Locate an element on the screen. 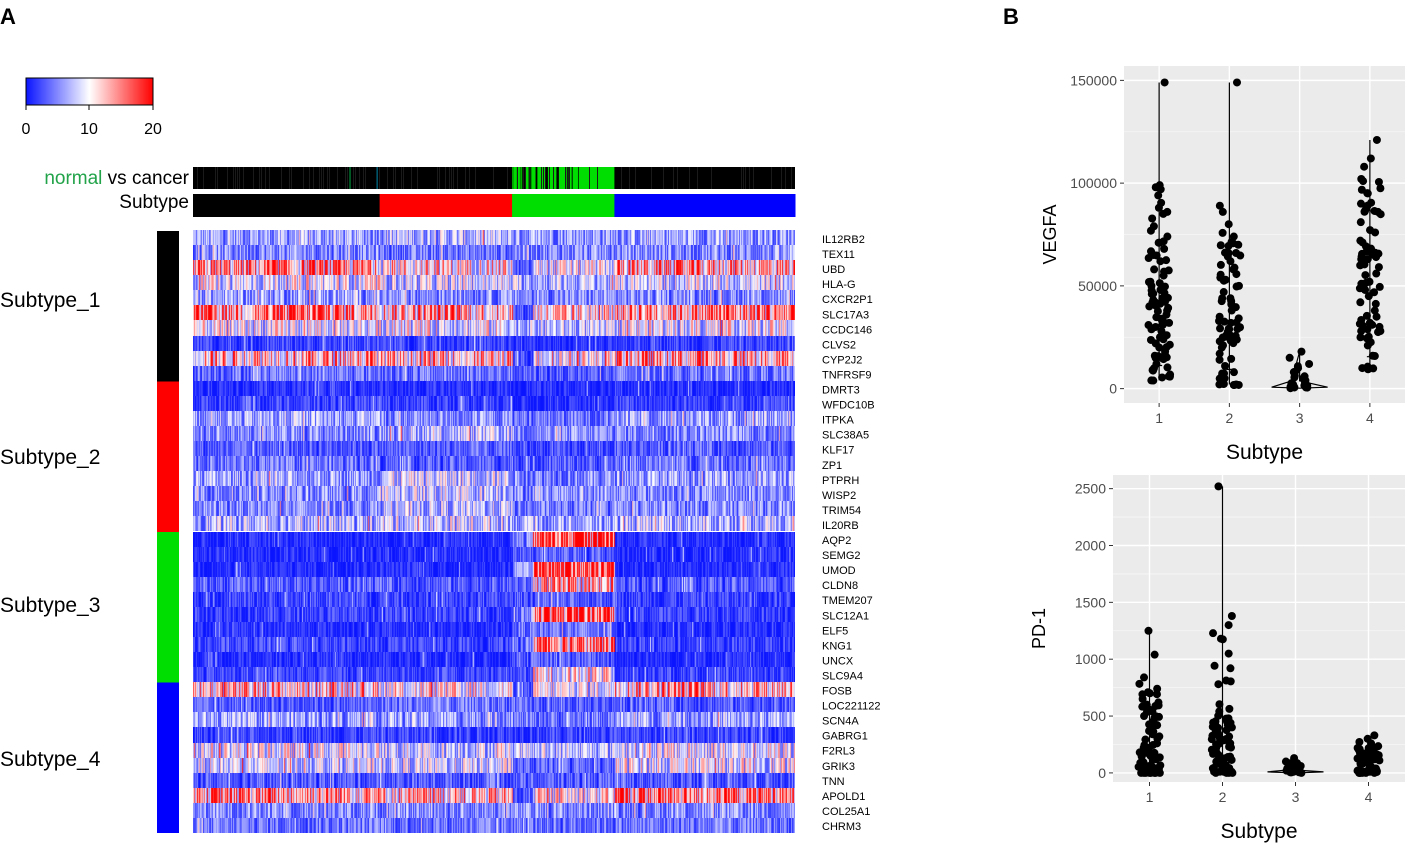 This screenshot has width=1407, height=850. color-key-tick-20: 20 is located at coordinates (153, 129).